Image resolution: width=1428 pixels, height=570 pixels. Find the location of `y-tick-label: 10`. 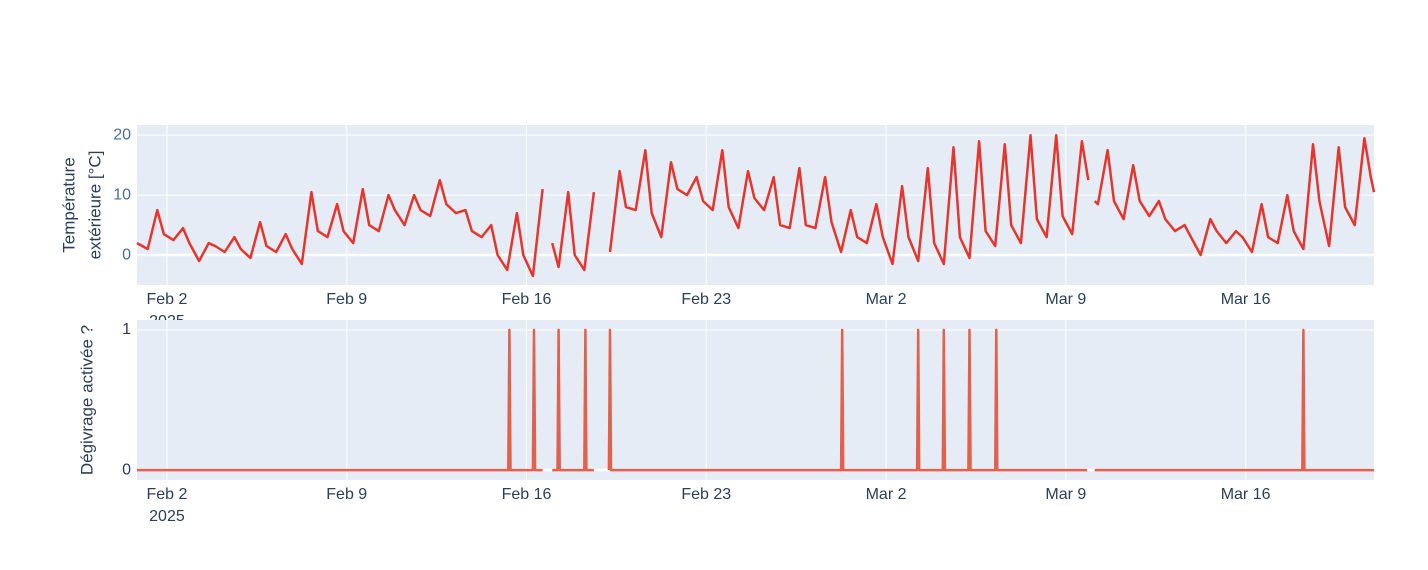

y-tick-label: 10 is located at coordinates (122, 194).